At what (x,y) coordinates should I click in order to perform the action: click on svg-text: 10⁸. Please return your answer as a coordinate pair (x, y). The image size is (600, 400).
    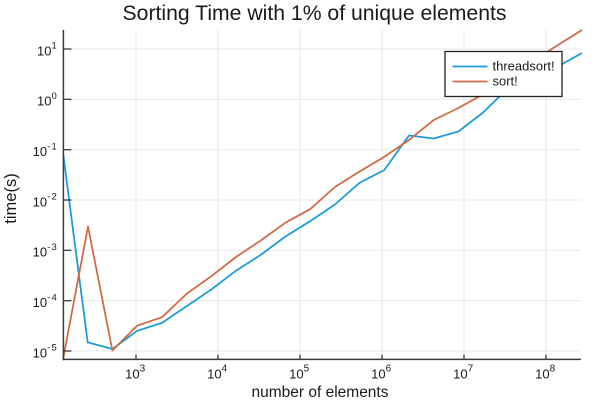
    Looking at the image, I should click on (545, 373).